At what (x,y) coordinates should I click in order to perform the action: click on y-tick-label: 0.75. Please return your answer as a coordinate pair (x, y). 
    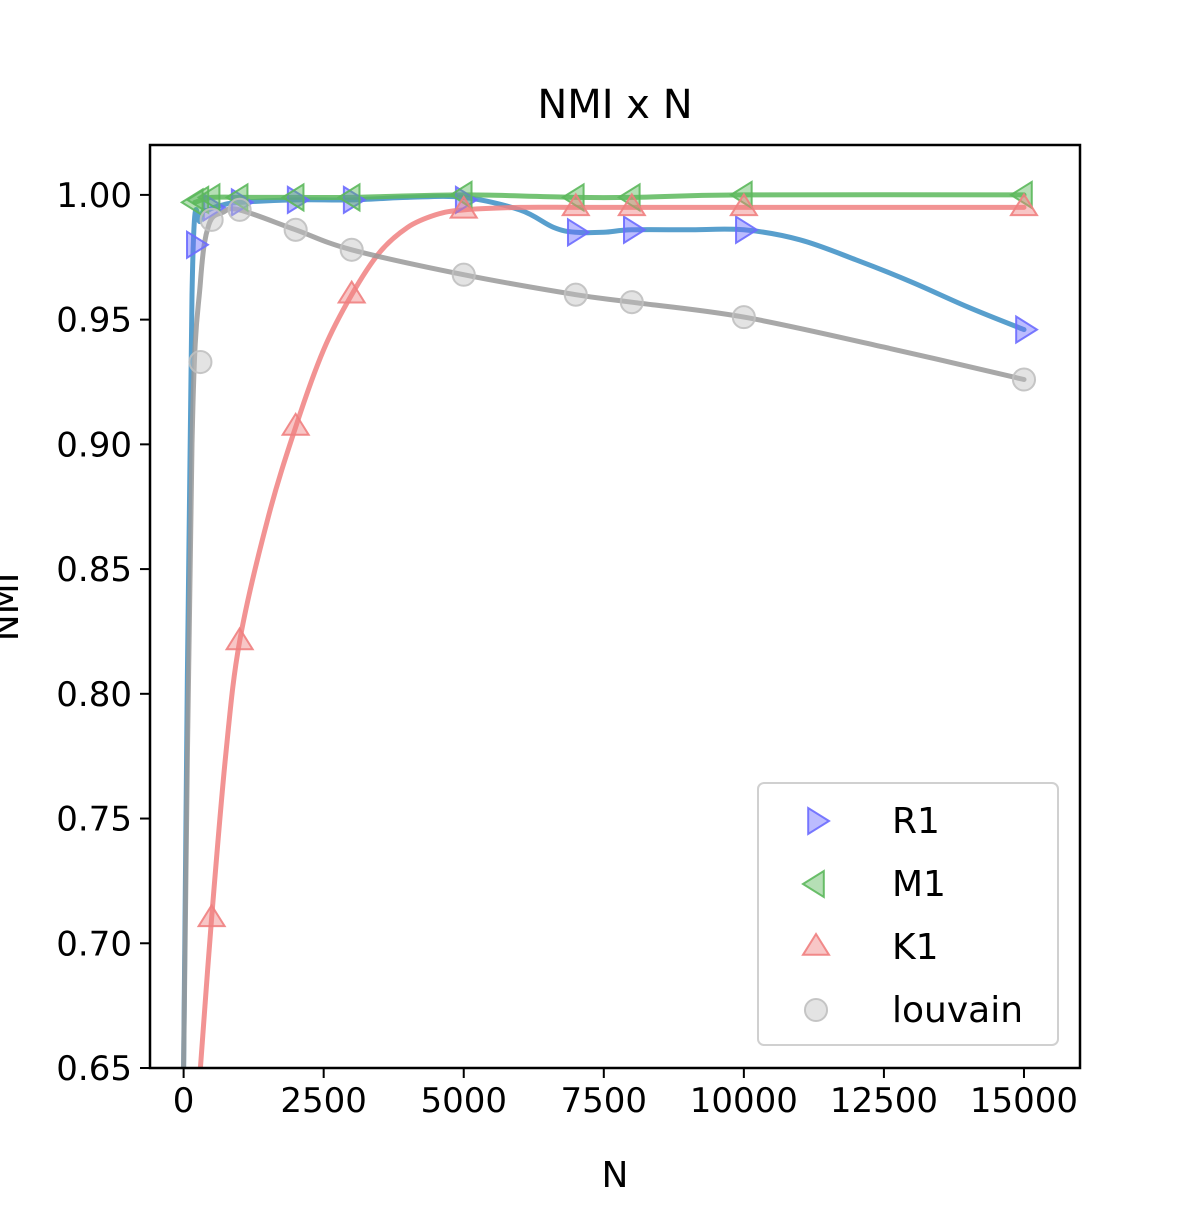
    Looking at the image, I should click on (94, 820).